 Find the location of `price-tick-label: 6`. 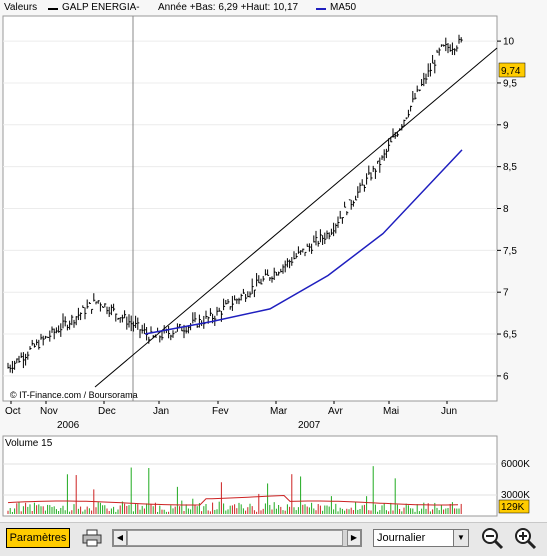

price-tick-label: 6 is located at coordinates (506, 376).